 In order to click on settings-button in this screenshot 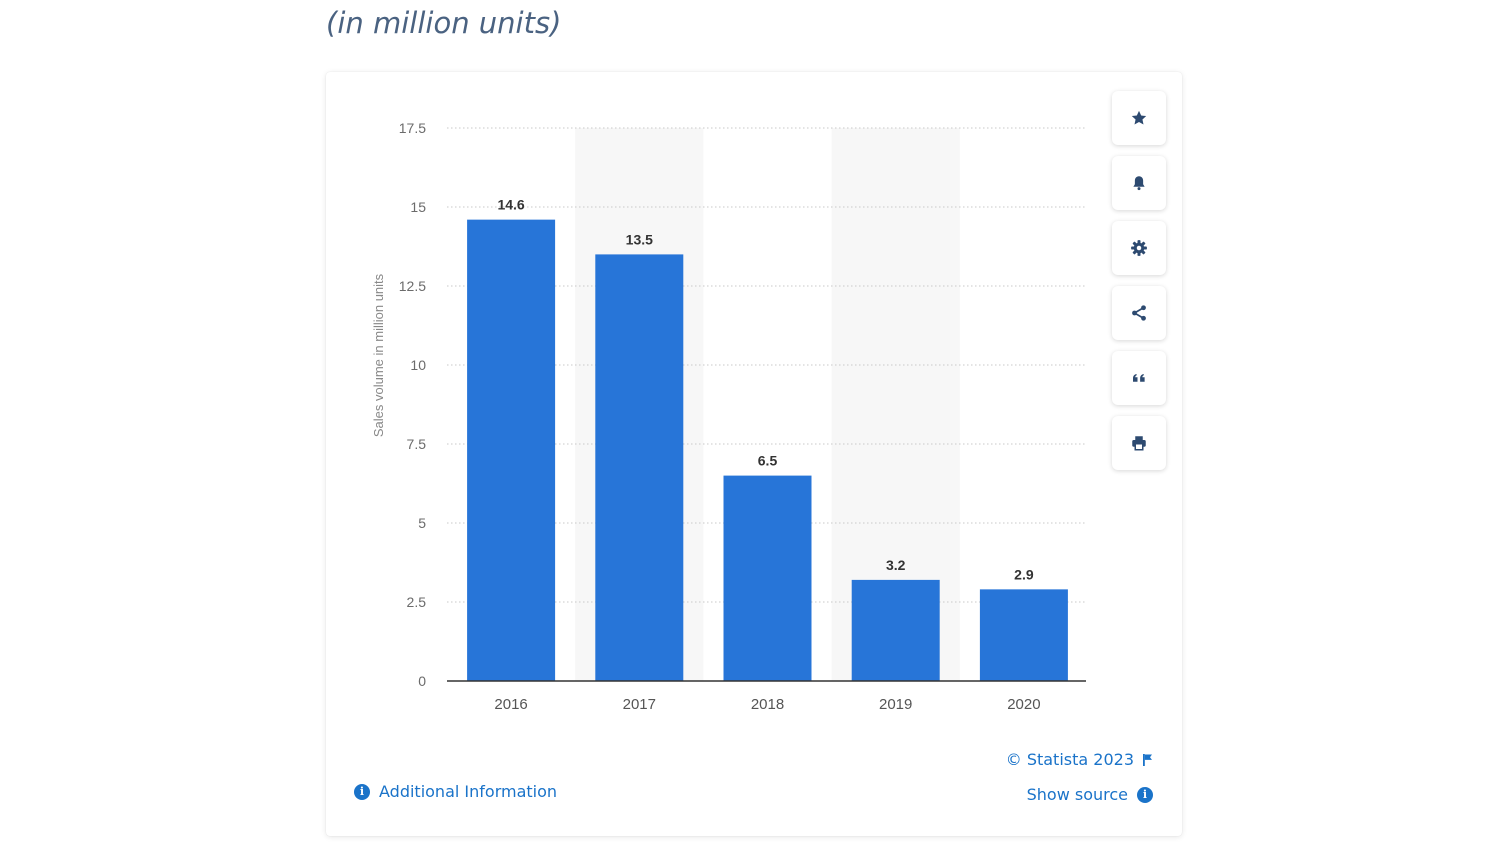, I will do `click(1139, 248)`.